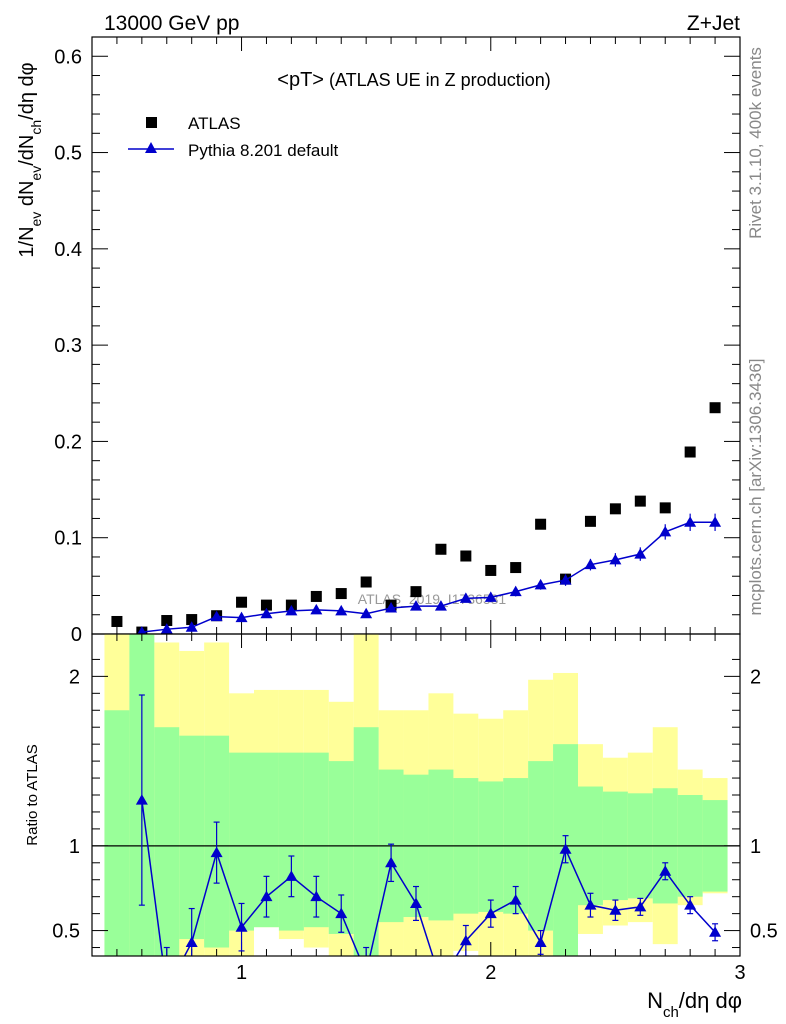 The width and height of the screenshot is (786, 1024). What do you see at coordinates (755, 847) in the screenshot?
I see `y-tick-label-right: 1` at bounding box center [755, 847].